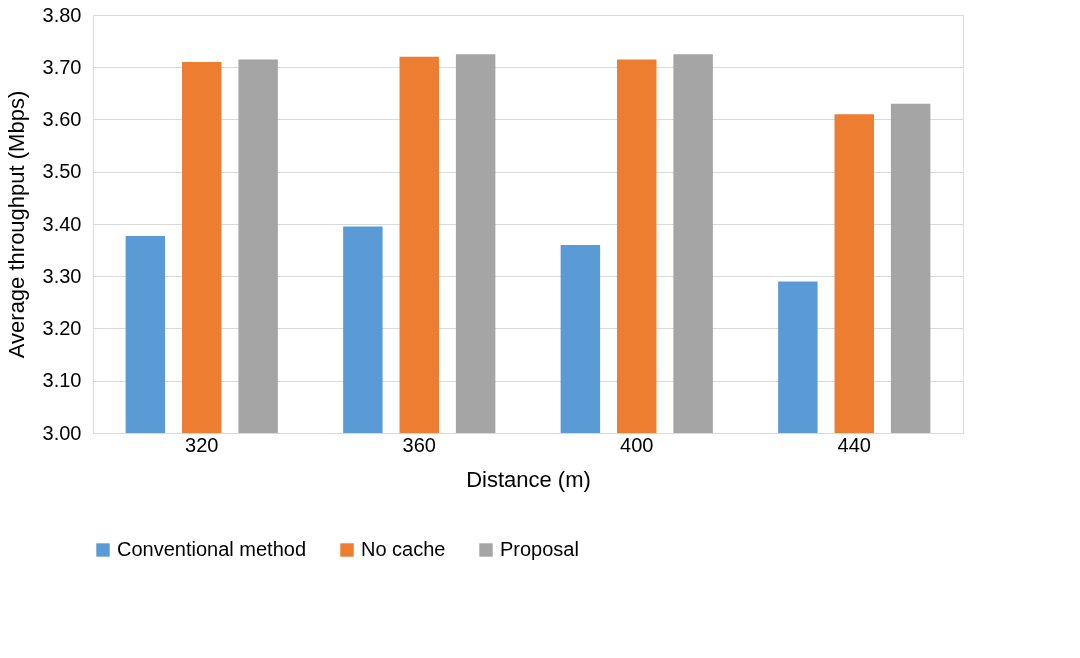 The image size is (1080, 658). What do you see at coordinates (419, 444) in the screenshot?
I see `x-tick-label: 360` at bounding box center [419, 444].